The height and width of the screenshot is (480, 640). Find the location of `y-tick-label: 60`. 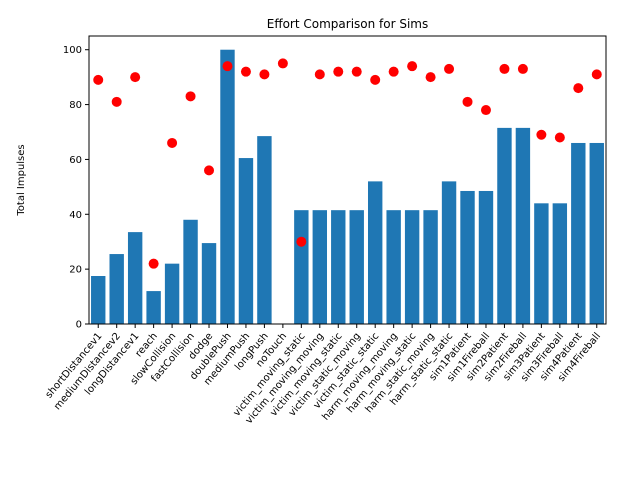

y-tick-label: 60 is located at coordinates (75, 160).